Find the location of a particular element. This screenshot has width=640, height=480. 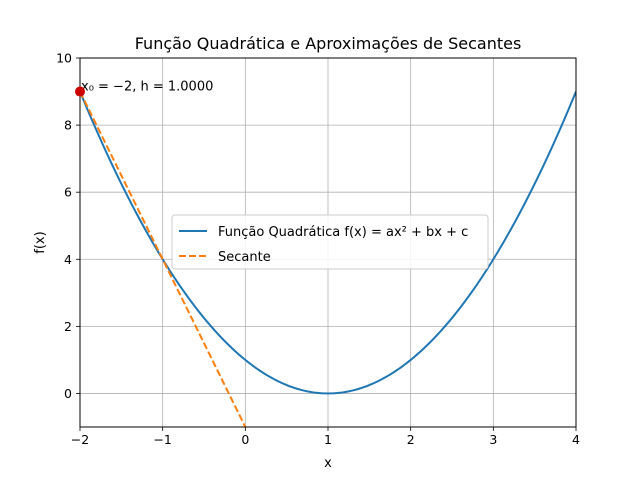

x-axis-label: x is located at coordinates (328, 463).